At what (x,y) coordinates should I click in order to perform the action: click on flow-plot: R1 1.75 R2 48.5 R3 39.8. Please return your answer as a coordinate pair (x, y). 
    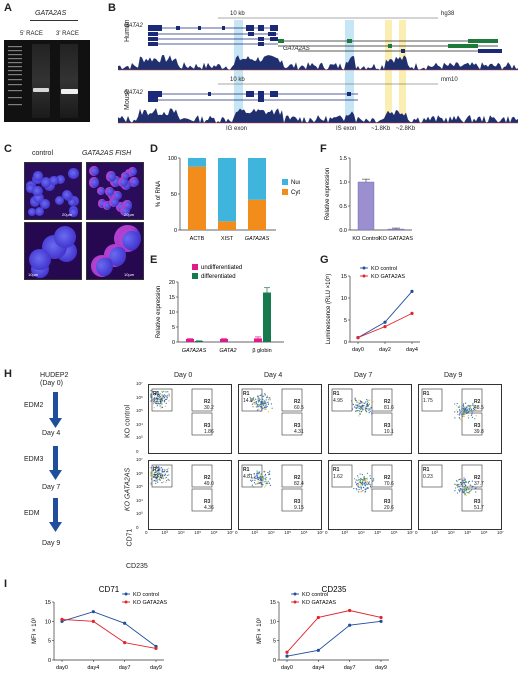
    Looking at the image, I should click on (460, 419).